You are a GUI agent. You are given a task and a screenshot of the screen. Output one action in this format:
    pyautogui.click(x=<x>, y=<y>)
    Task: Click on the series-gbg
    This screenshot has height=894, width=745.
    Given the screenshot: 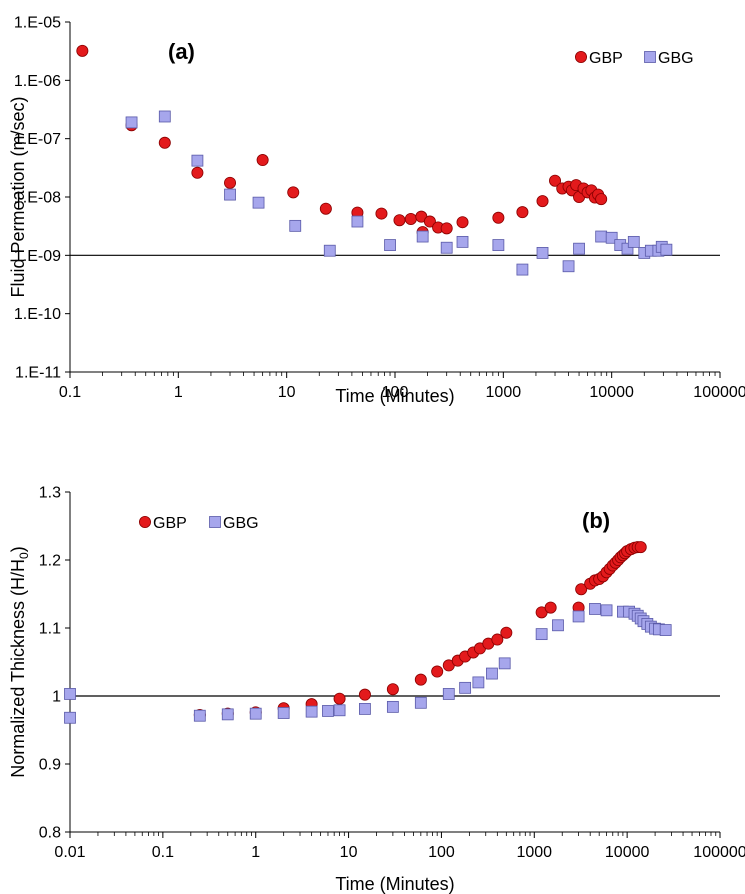 What is the action you would take?
    pyautogui.click(x=368, y=663)
    